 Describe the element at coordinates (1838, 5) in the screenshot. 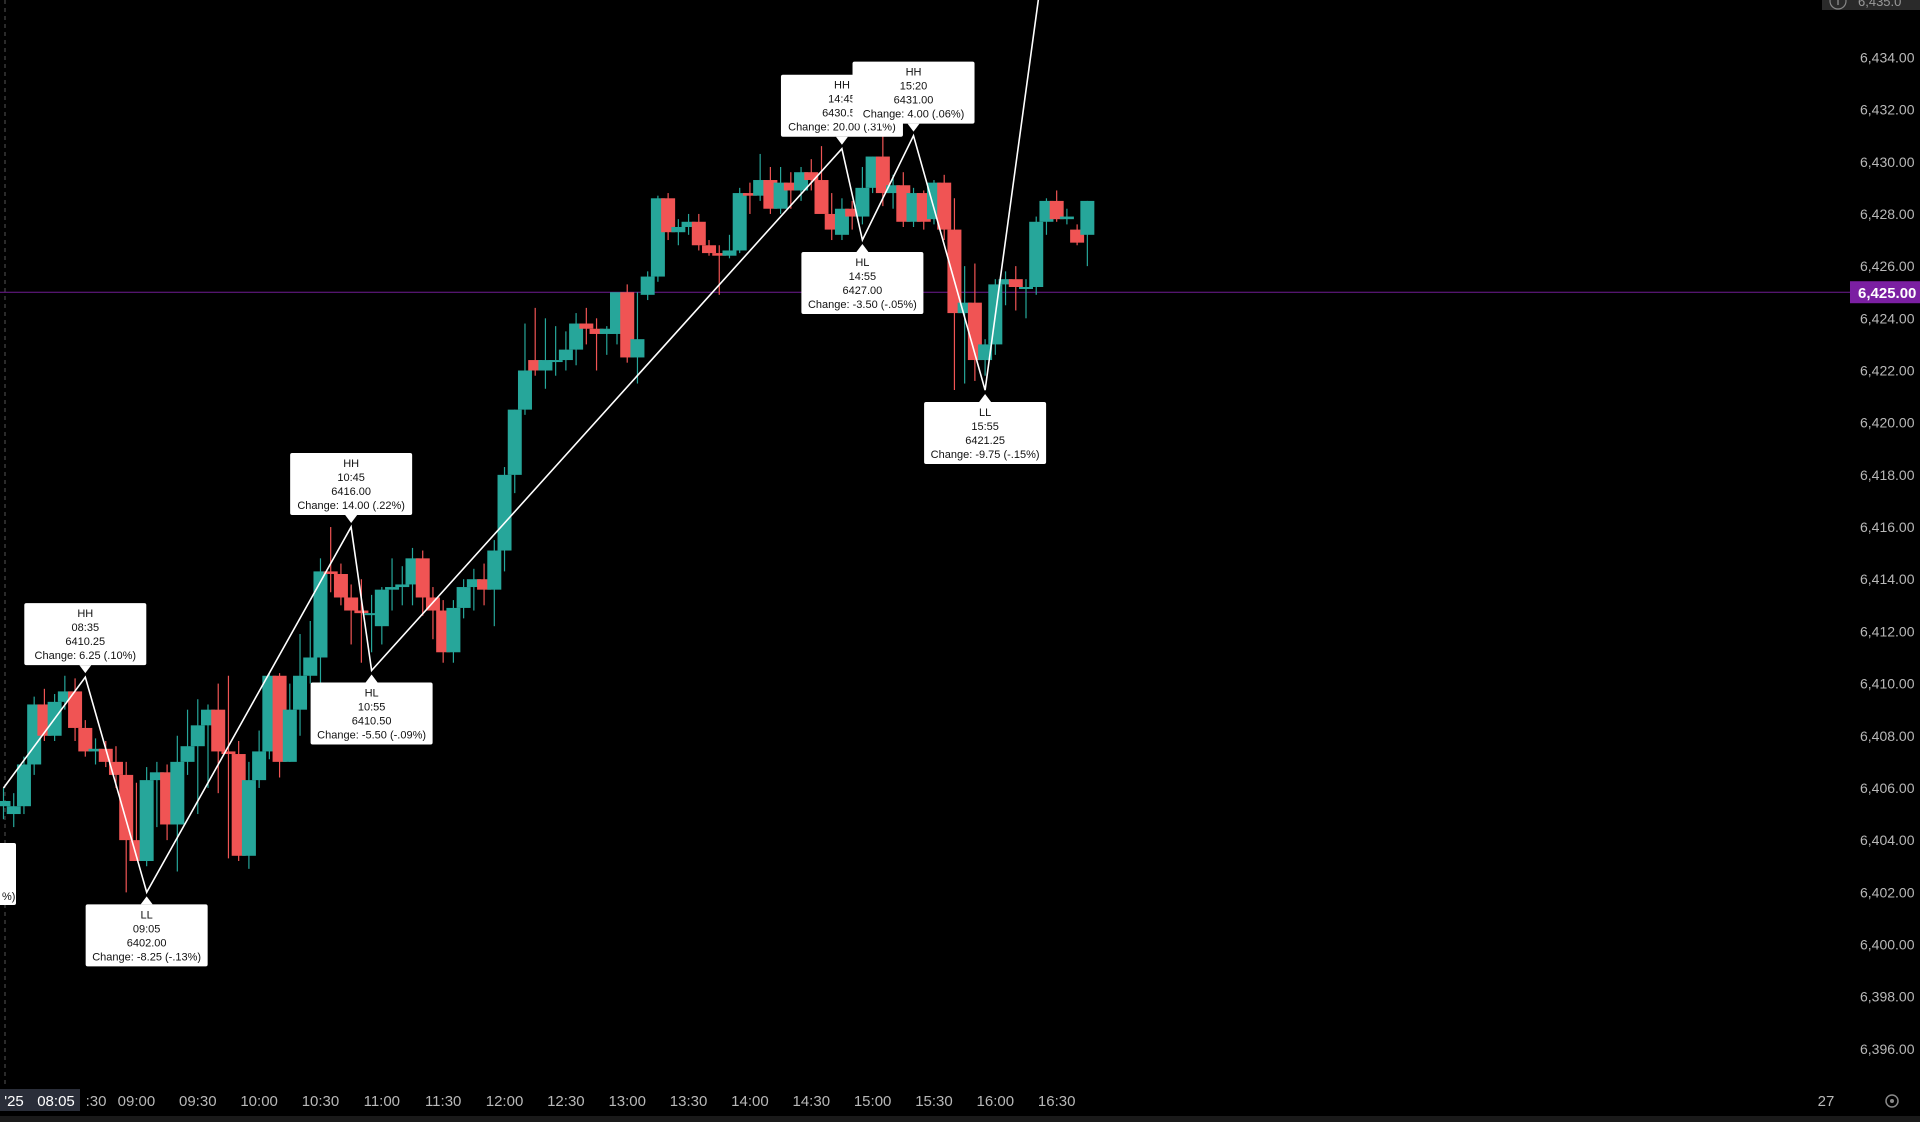

I see `info-icon` at that location.